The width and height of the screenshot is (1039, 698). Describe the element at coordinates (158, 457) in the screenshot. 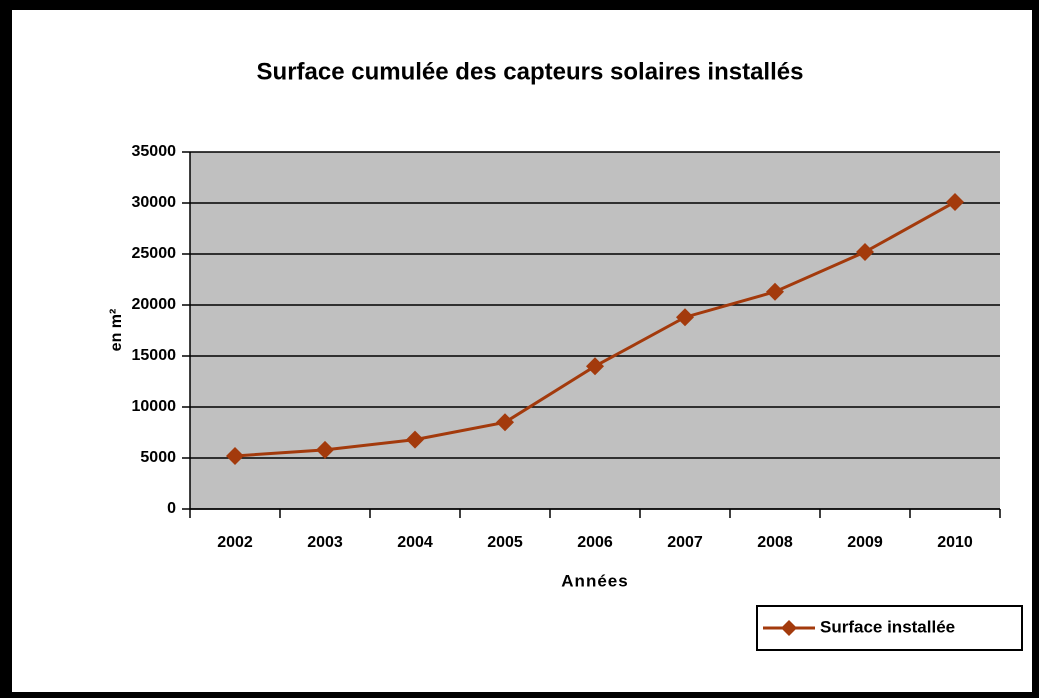

I see `y-tick-label: 5000` at that location.